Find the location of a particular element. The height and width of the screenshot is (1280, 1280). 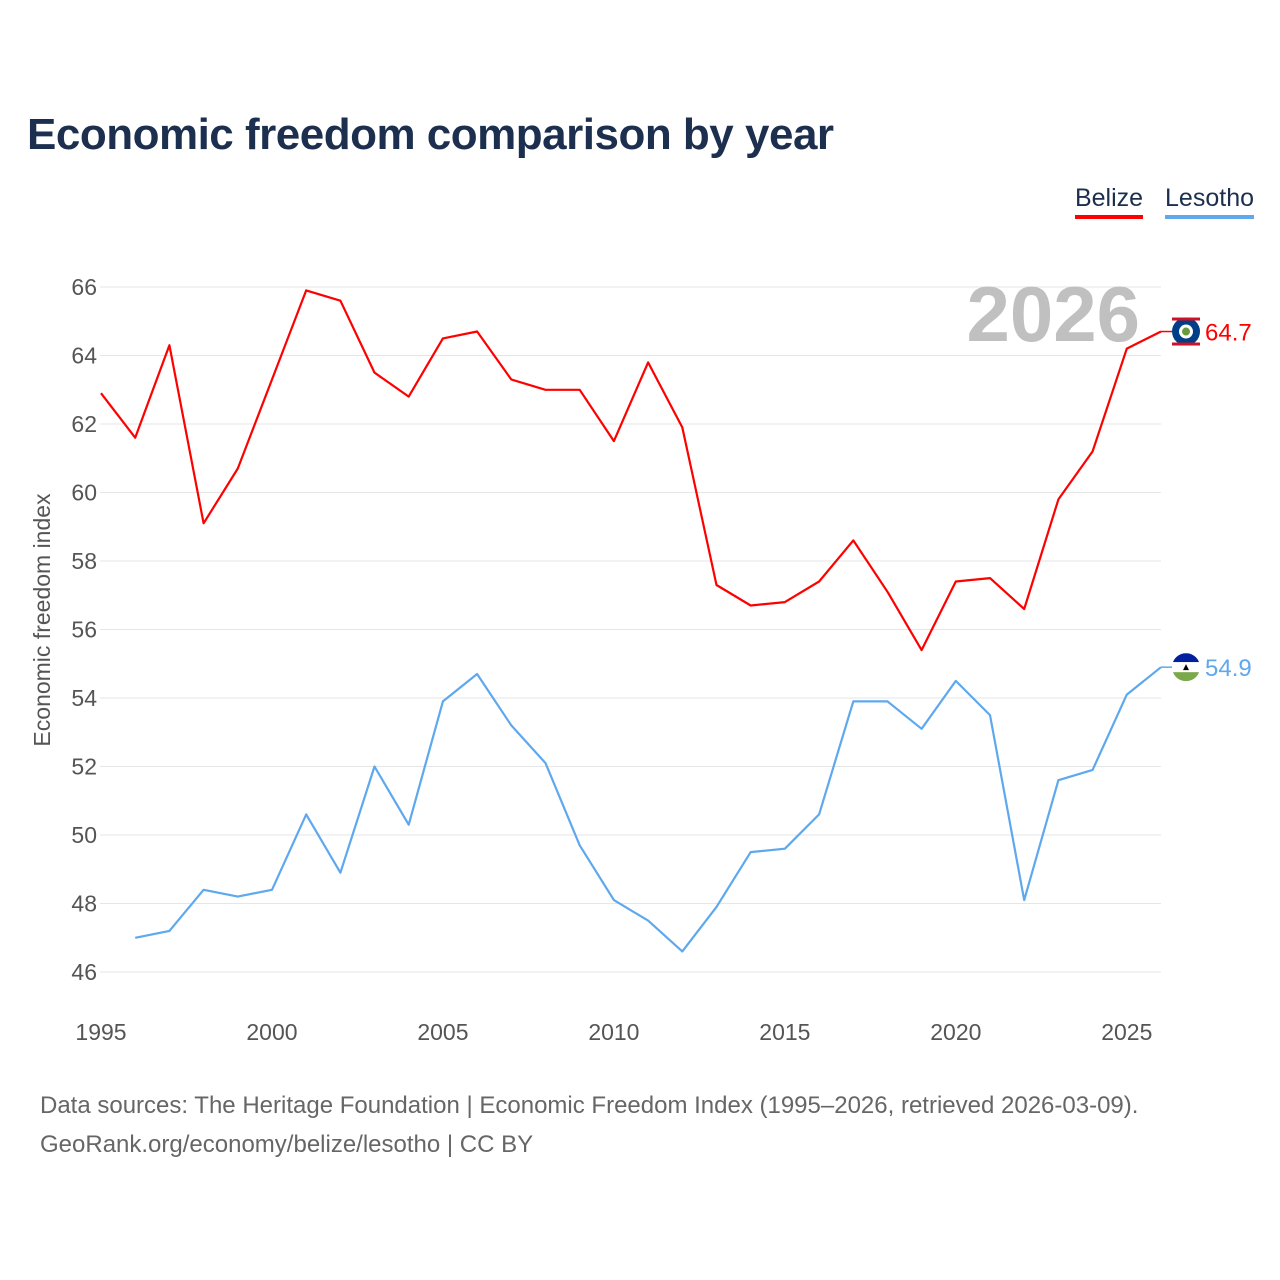

flag-emblem is located at coordinates (1186, 331).